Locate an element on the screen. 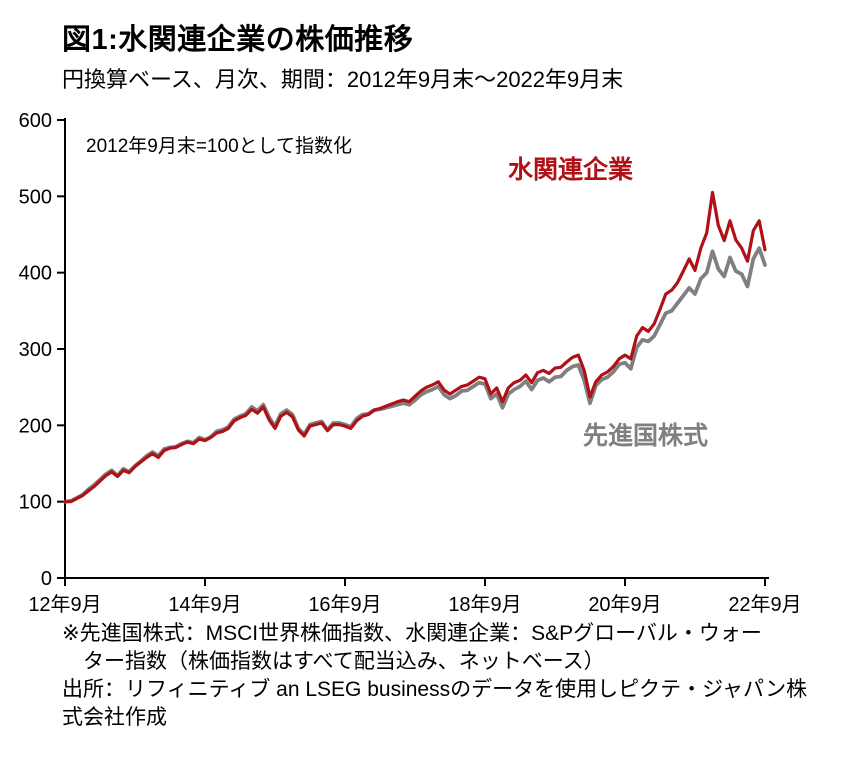 The width and height of the screenshot is (860, 760). y-tick-label: 0 is located at coordinates (46, 579).